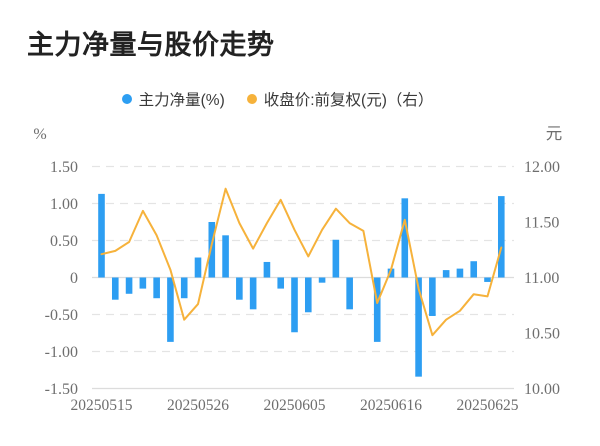 The width and height of the screenshot is (600, 446). I want to click on left-axis-unit: %, so click(39, 134).